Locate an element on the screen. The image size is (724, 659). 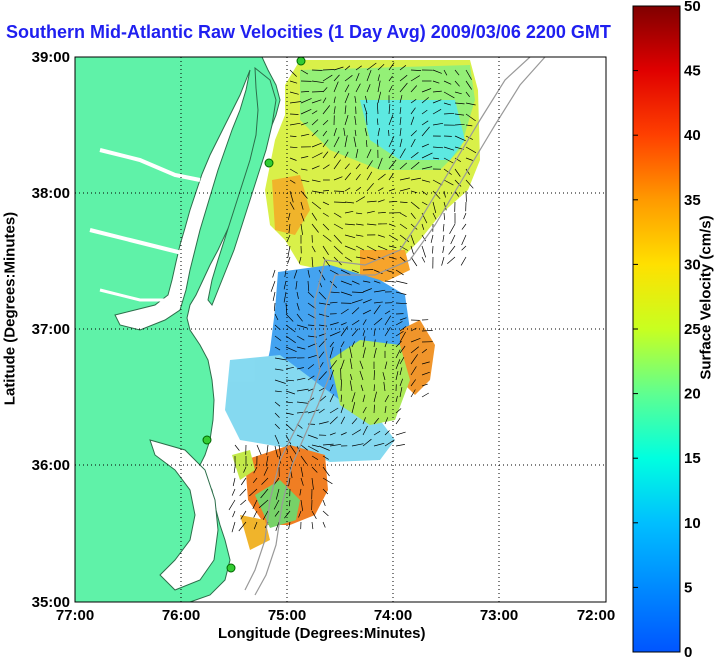
station-marker is located at coordinates (231, 568).